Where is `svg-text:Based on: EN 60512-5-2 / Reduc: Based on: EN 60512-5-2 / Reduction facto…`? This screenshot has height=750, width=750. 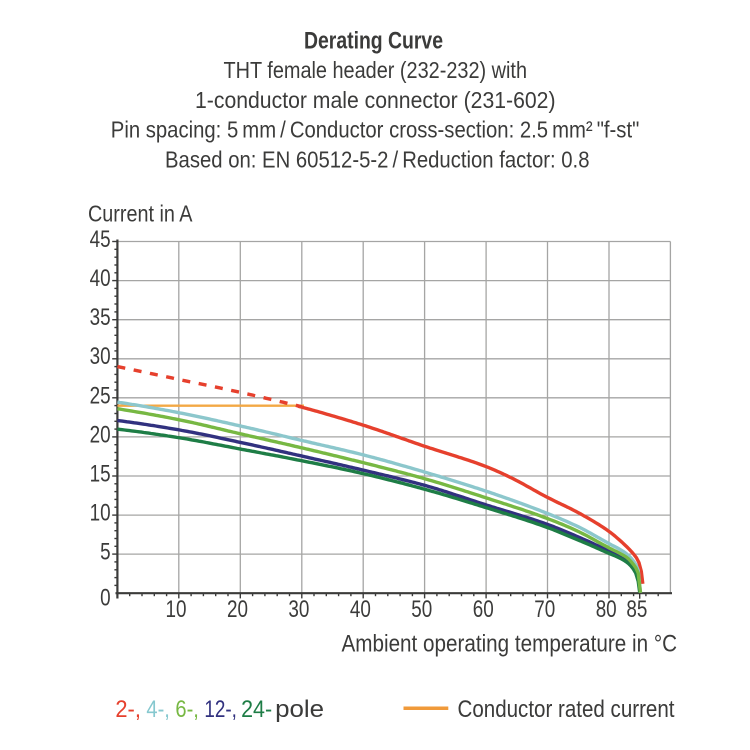
svg-text:Based on: EN 60512-5-2 / Reduc: Based on: EN 60512-5-2 / Reduction facto… is located at coordinates (377, 160).